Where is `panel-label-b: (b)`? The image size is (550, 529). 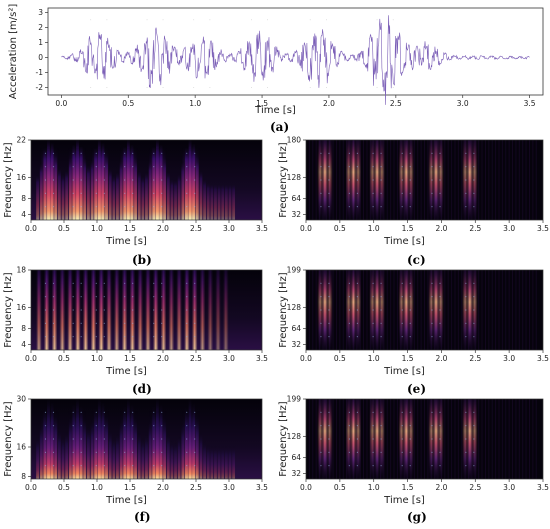 panel-label-b: (b) is located at coordinates (142, 260).